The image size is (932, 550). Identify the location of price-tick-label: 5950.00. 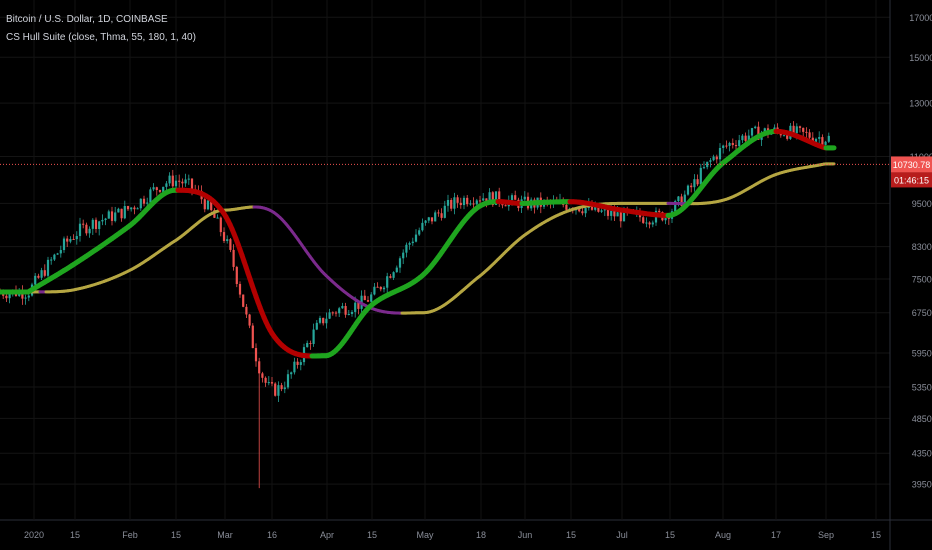
(922, 354).